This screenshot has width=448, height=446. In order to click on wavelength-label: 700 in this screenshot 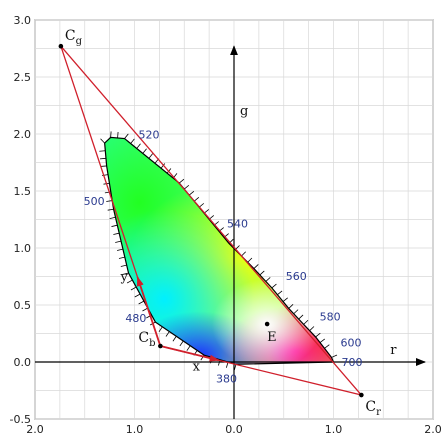, I will do `click(352, 362)`.